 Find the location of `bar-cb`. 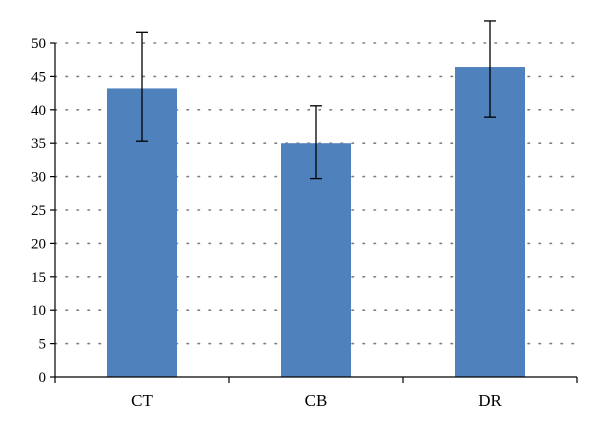

bar-cb is located at coordinates (316, 260).